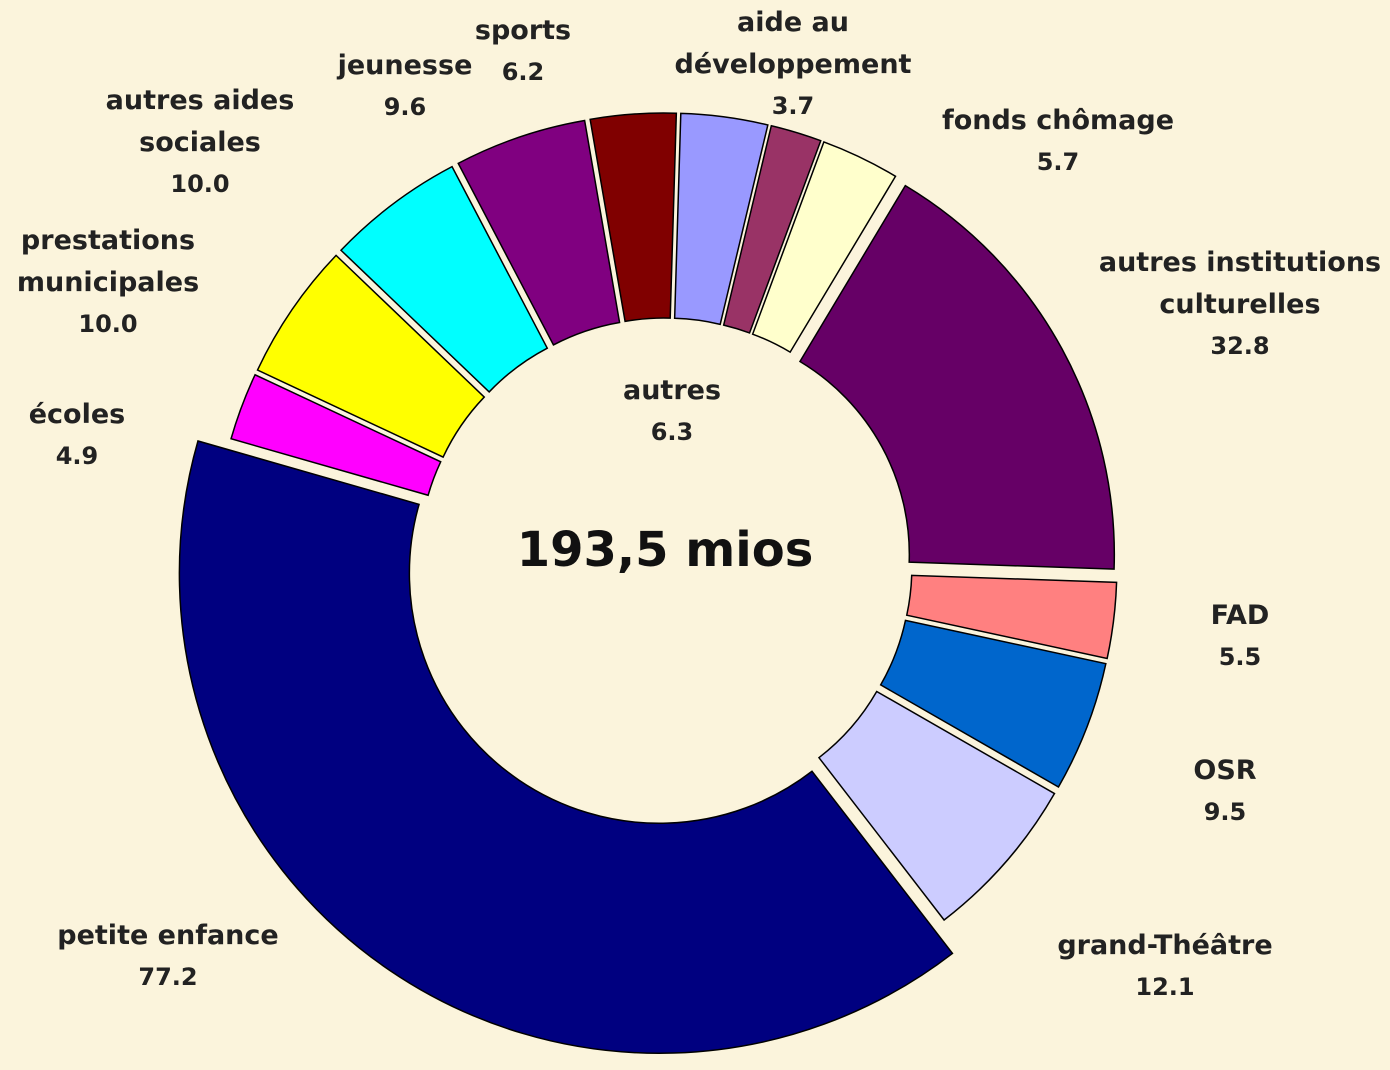 The width and height of the screenshot is (1390, 1070). Describe the element at coordinates (405, 107) in the screenshot. I see `value-label: 9.6` at that location.